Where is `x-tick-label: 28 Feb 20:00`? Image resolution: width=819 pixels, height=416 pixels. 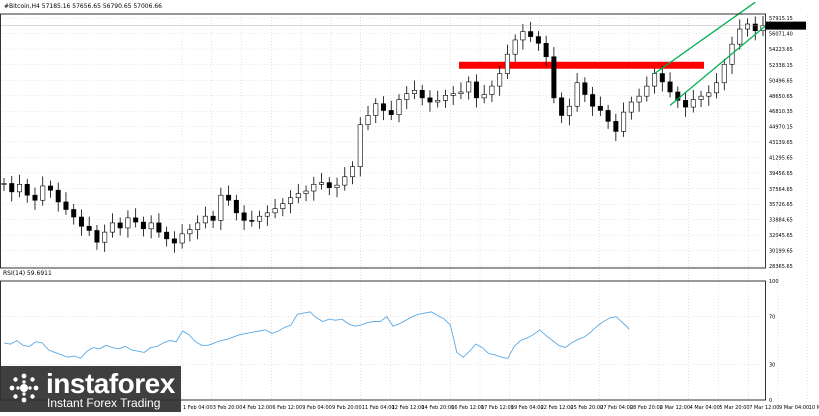
x-tick-label: 28 Feb 20:00 is located at coordinates (646, 408).